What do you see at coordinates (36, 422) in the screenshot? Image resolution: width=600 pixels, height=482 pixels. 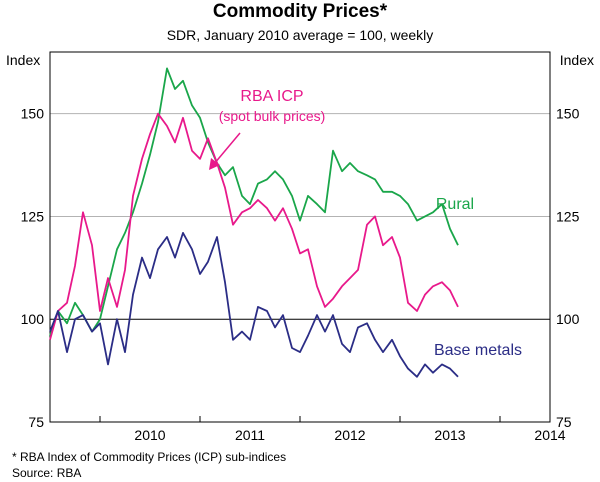 I see `y-tick-label-left-75: 75` at bounding box center [36, 422].